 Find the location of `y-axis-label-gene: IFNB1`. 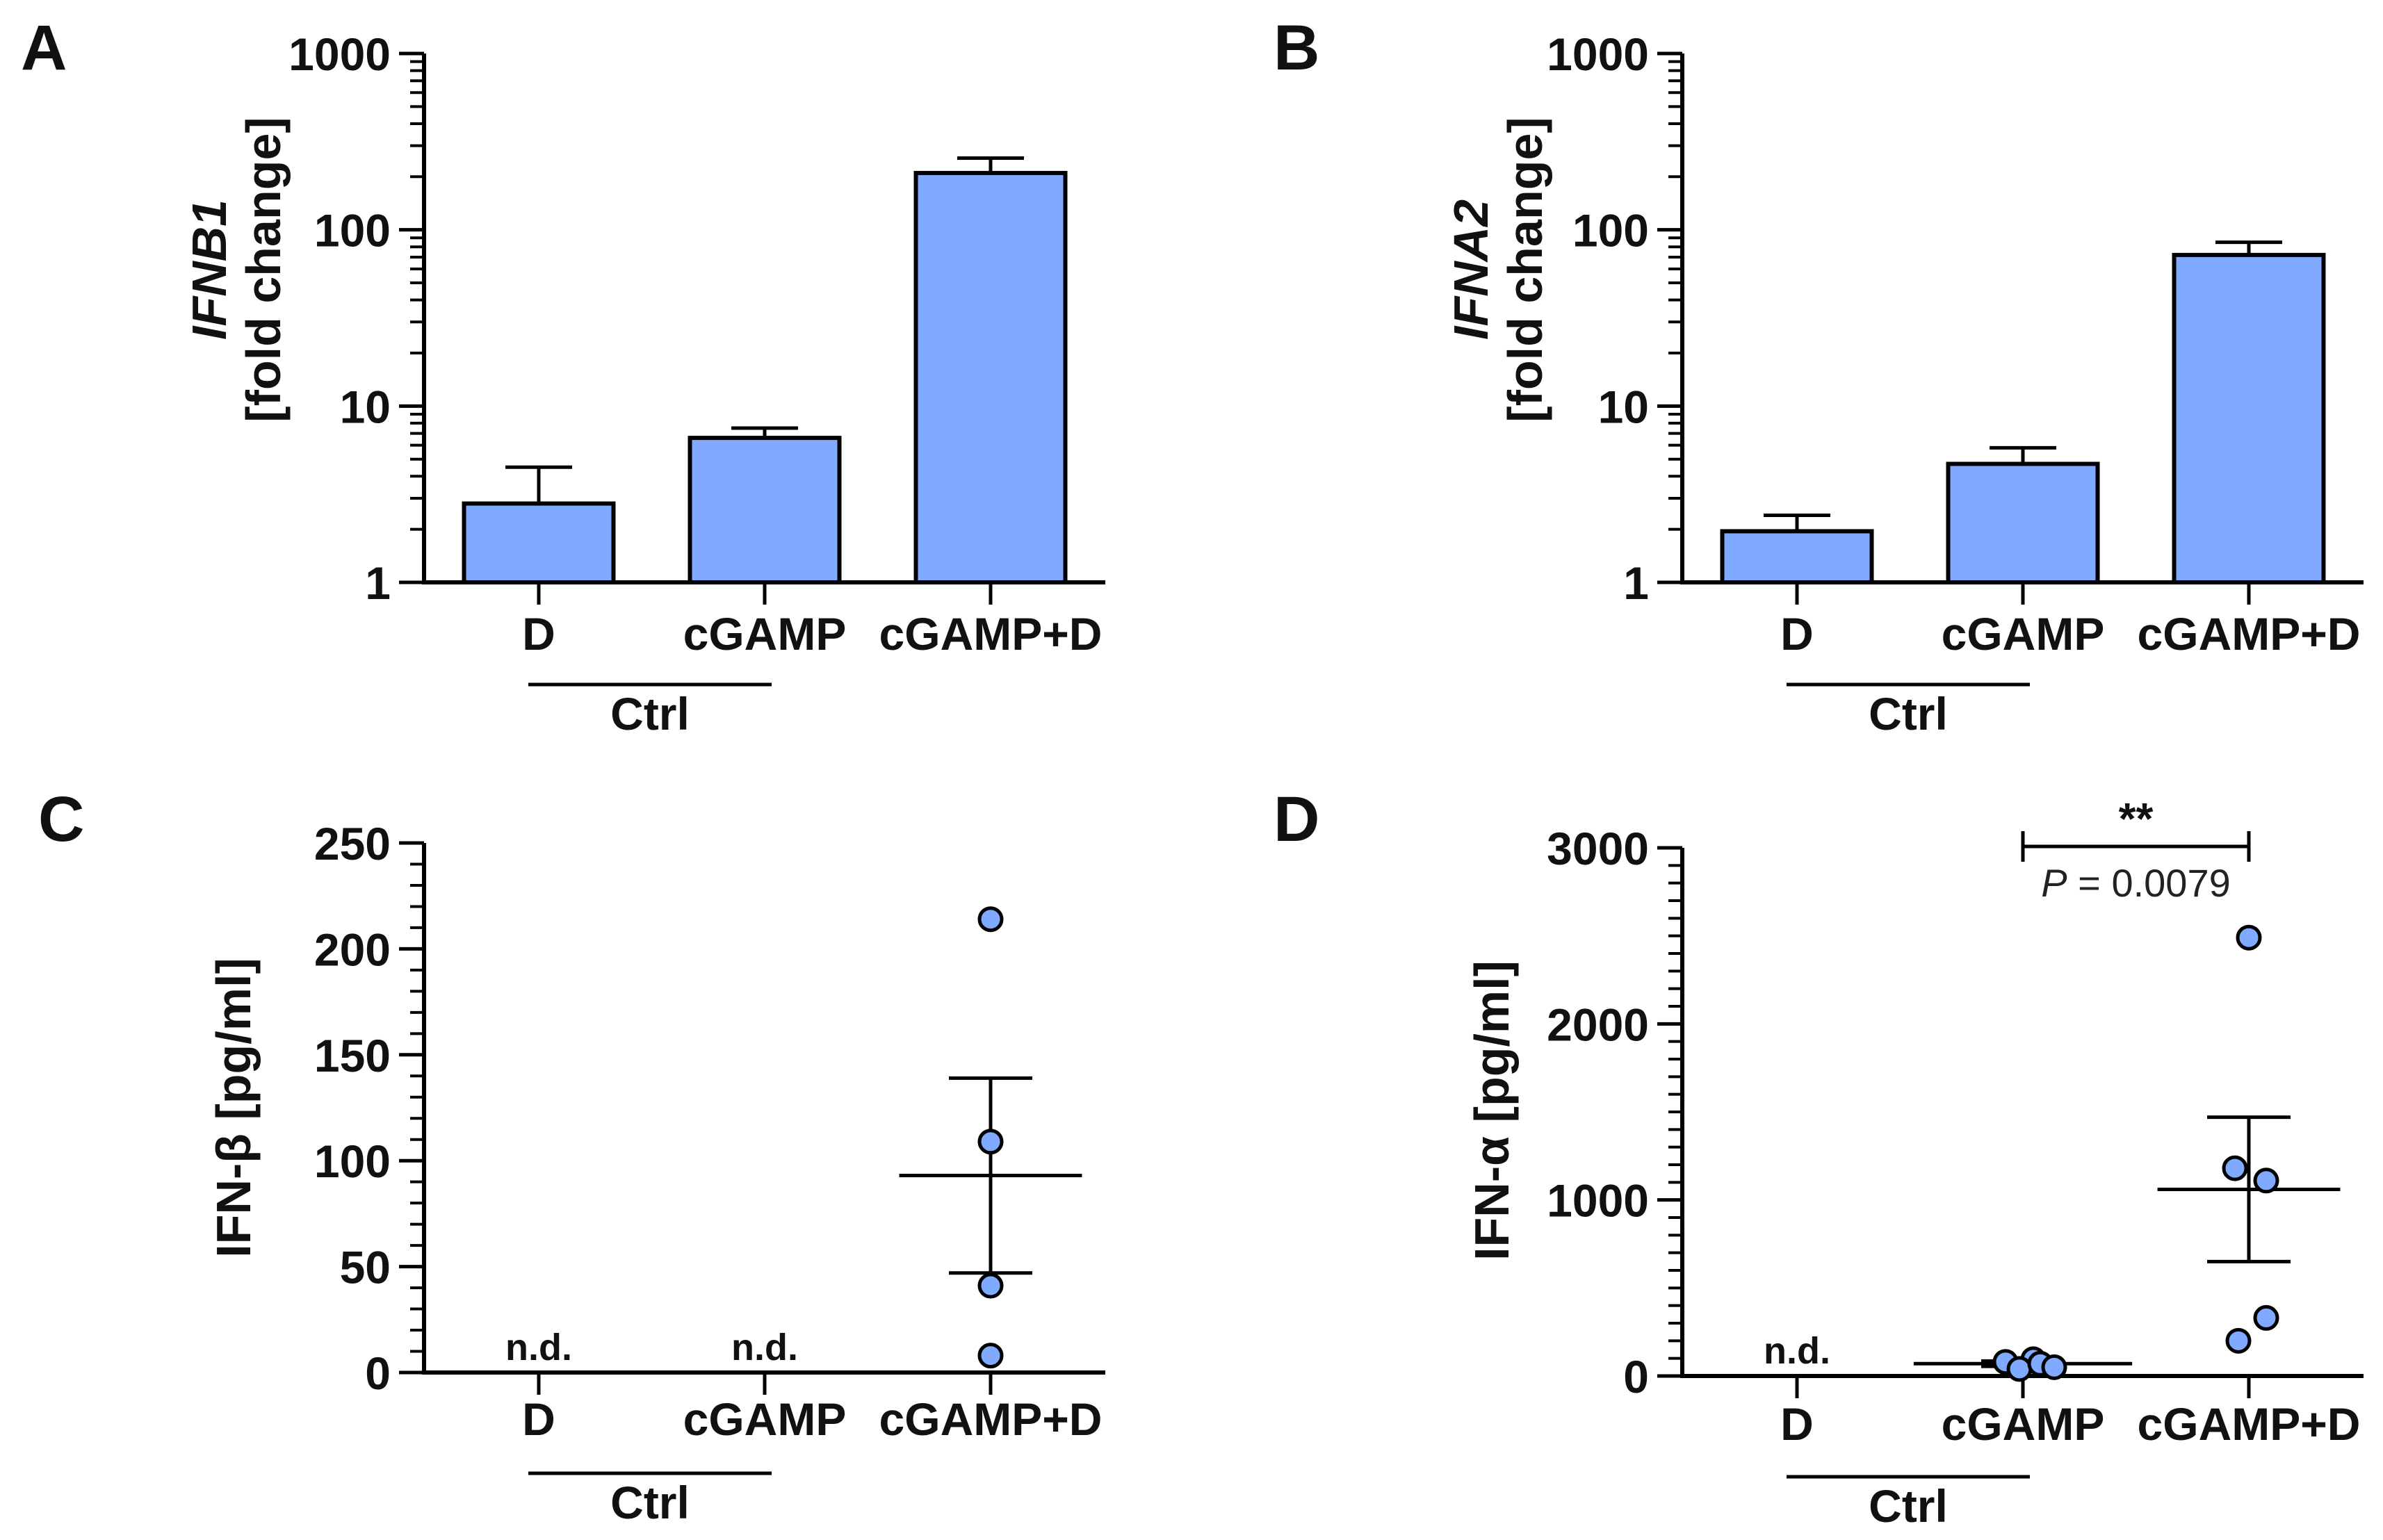

y-axis-label-gene: IFNB1 is located at coordinates (209, 269).